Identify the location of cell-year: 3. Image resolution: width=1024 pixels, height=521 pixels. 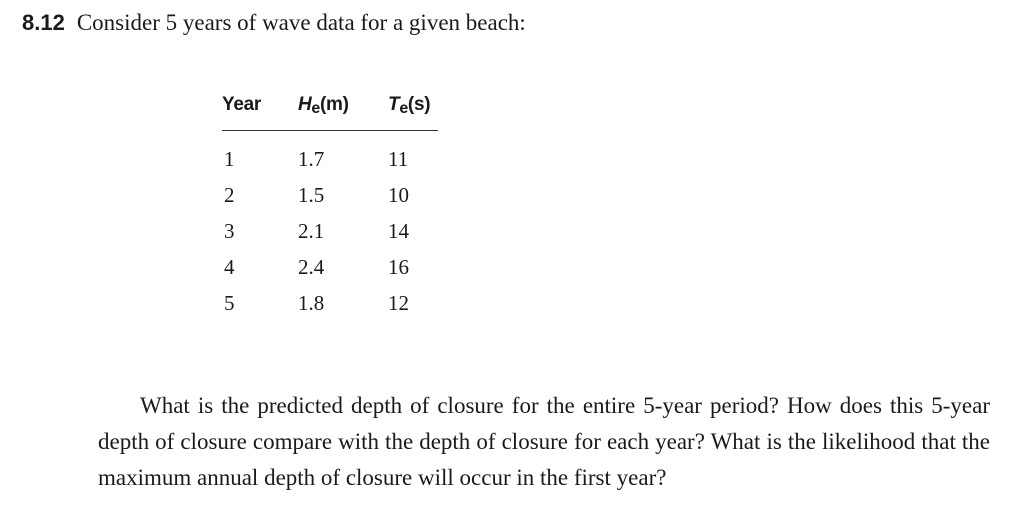
(229, 230).